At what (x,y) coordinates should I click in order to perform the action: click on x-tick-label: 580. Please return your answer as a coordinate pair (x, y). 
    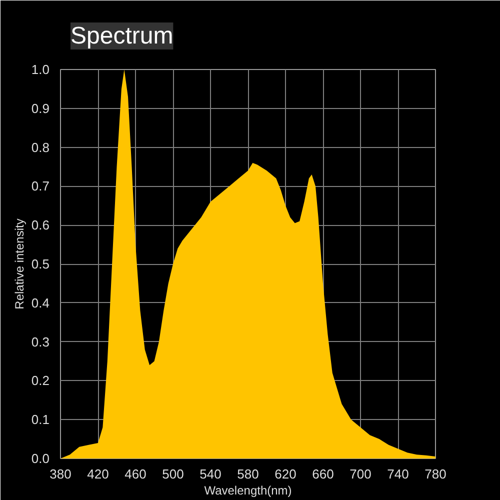
    Looking at the image, I should click on (248, 474).